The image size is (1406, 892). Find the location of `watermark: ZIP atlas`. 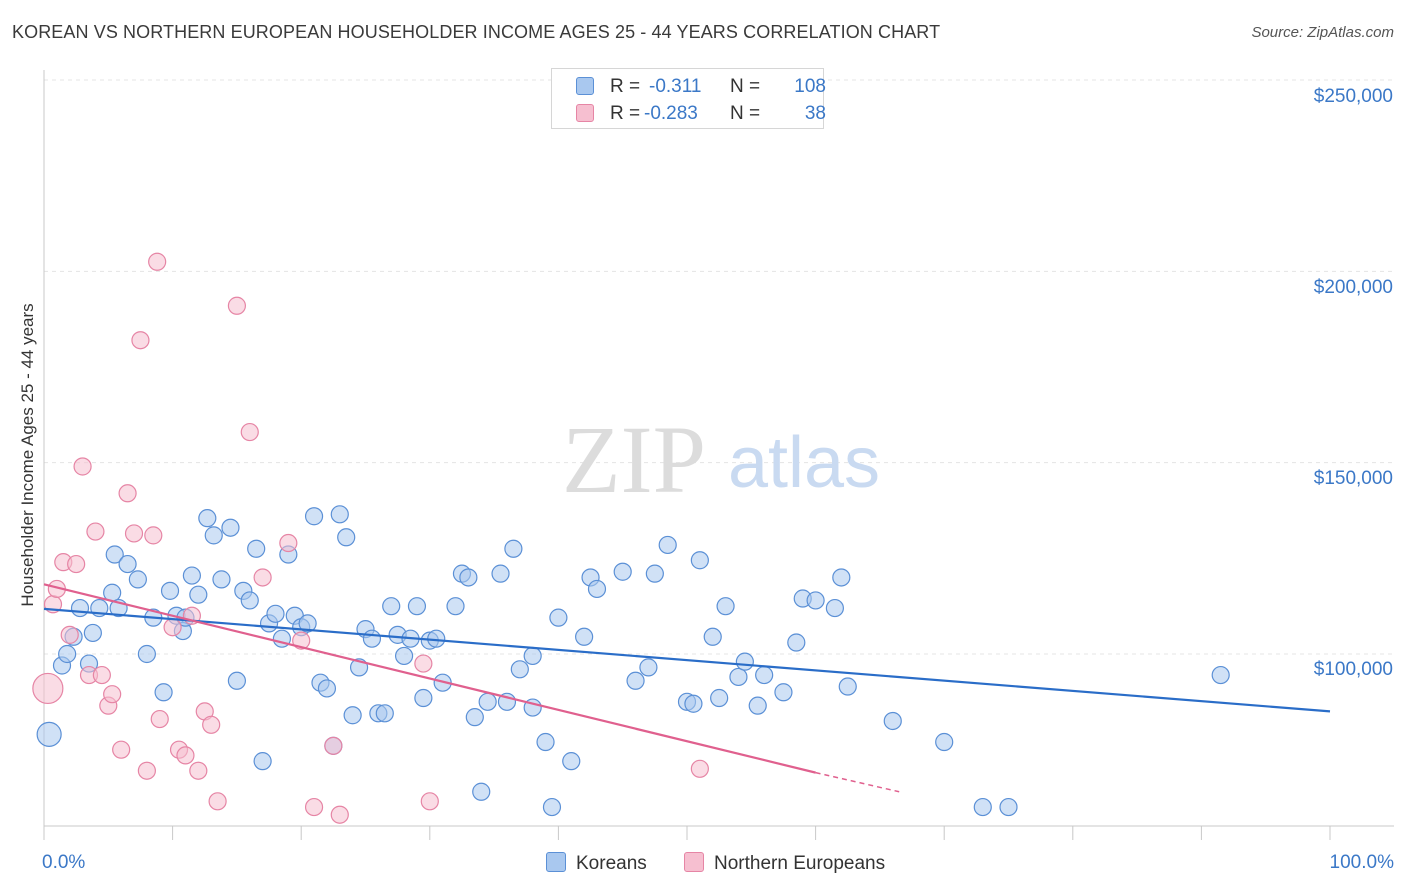

watermark: ZIP atlas is located at coordinates (721, 459).